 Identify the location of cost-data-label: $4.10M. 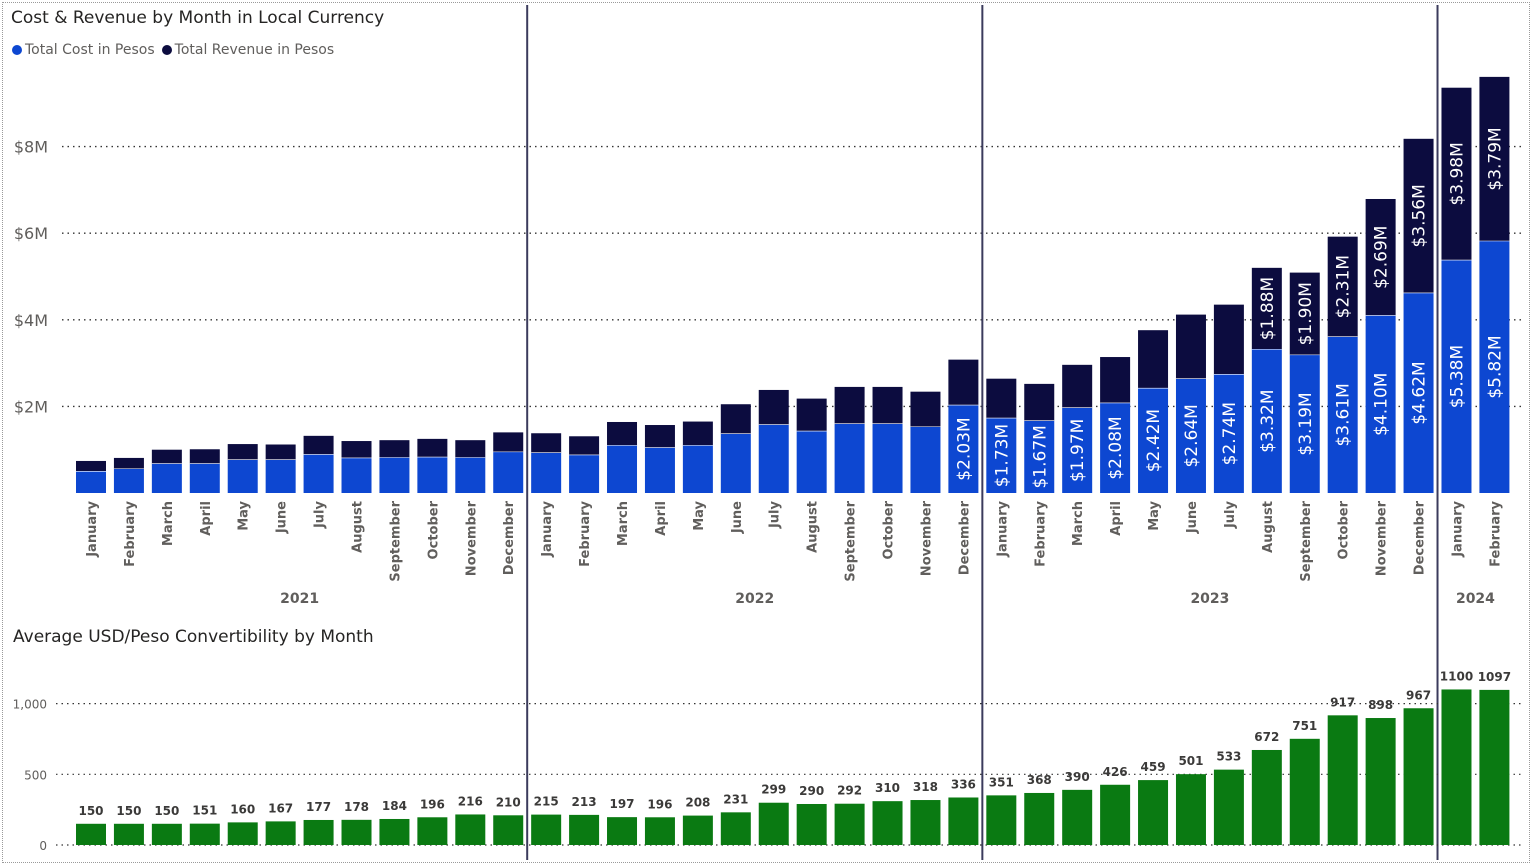
(1382, 404).